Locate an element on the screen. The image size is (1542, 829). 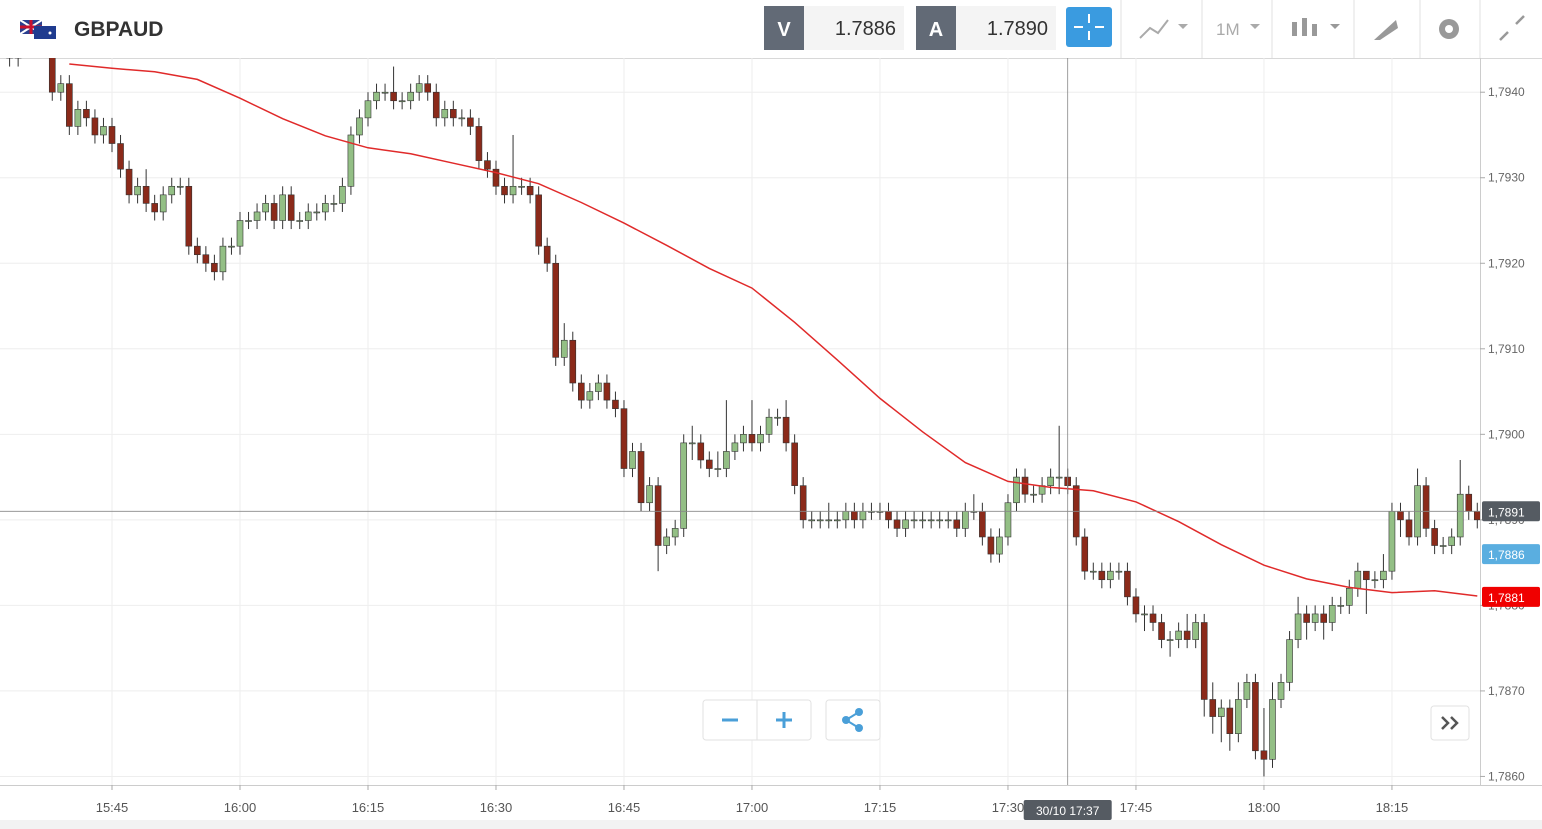
x-tick-label: 17:00 is located at coordinates (752, 807).